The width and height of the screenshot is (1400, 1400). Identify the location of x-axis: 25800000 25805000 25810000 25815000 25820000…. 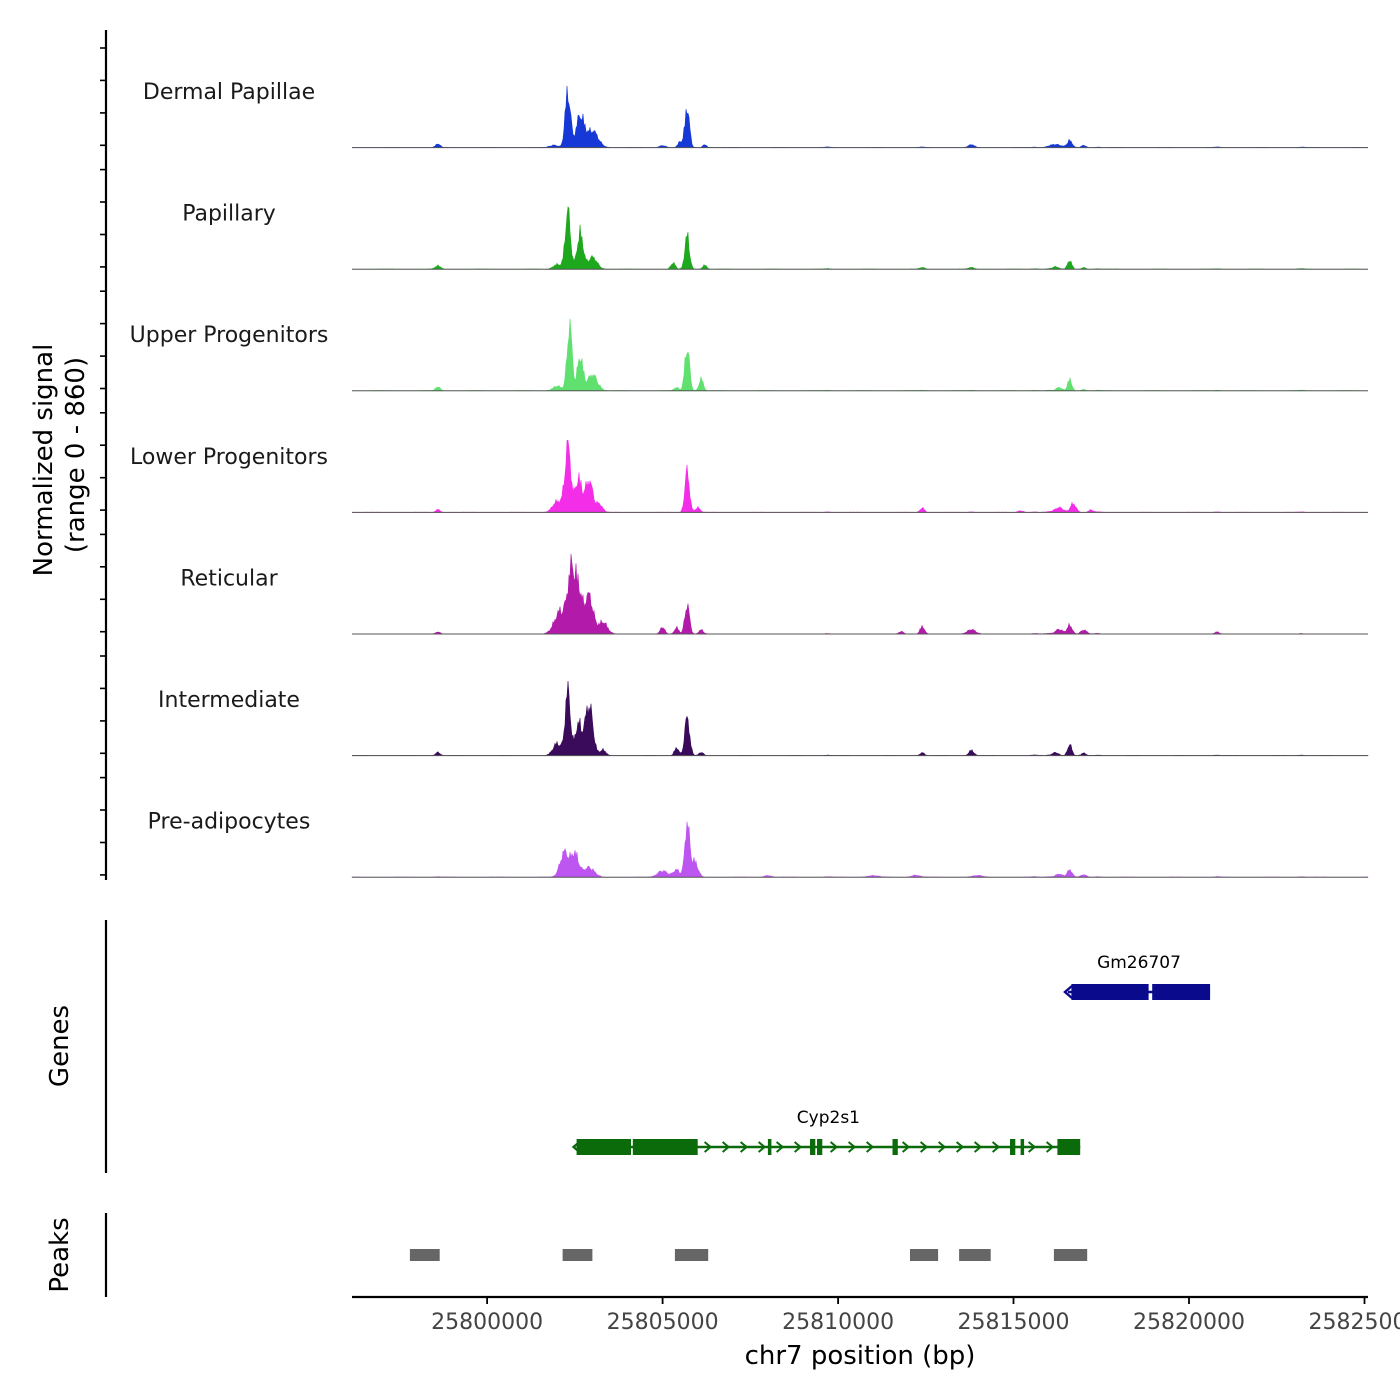
(876, 1333).